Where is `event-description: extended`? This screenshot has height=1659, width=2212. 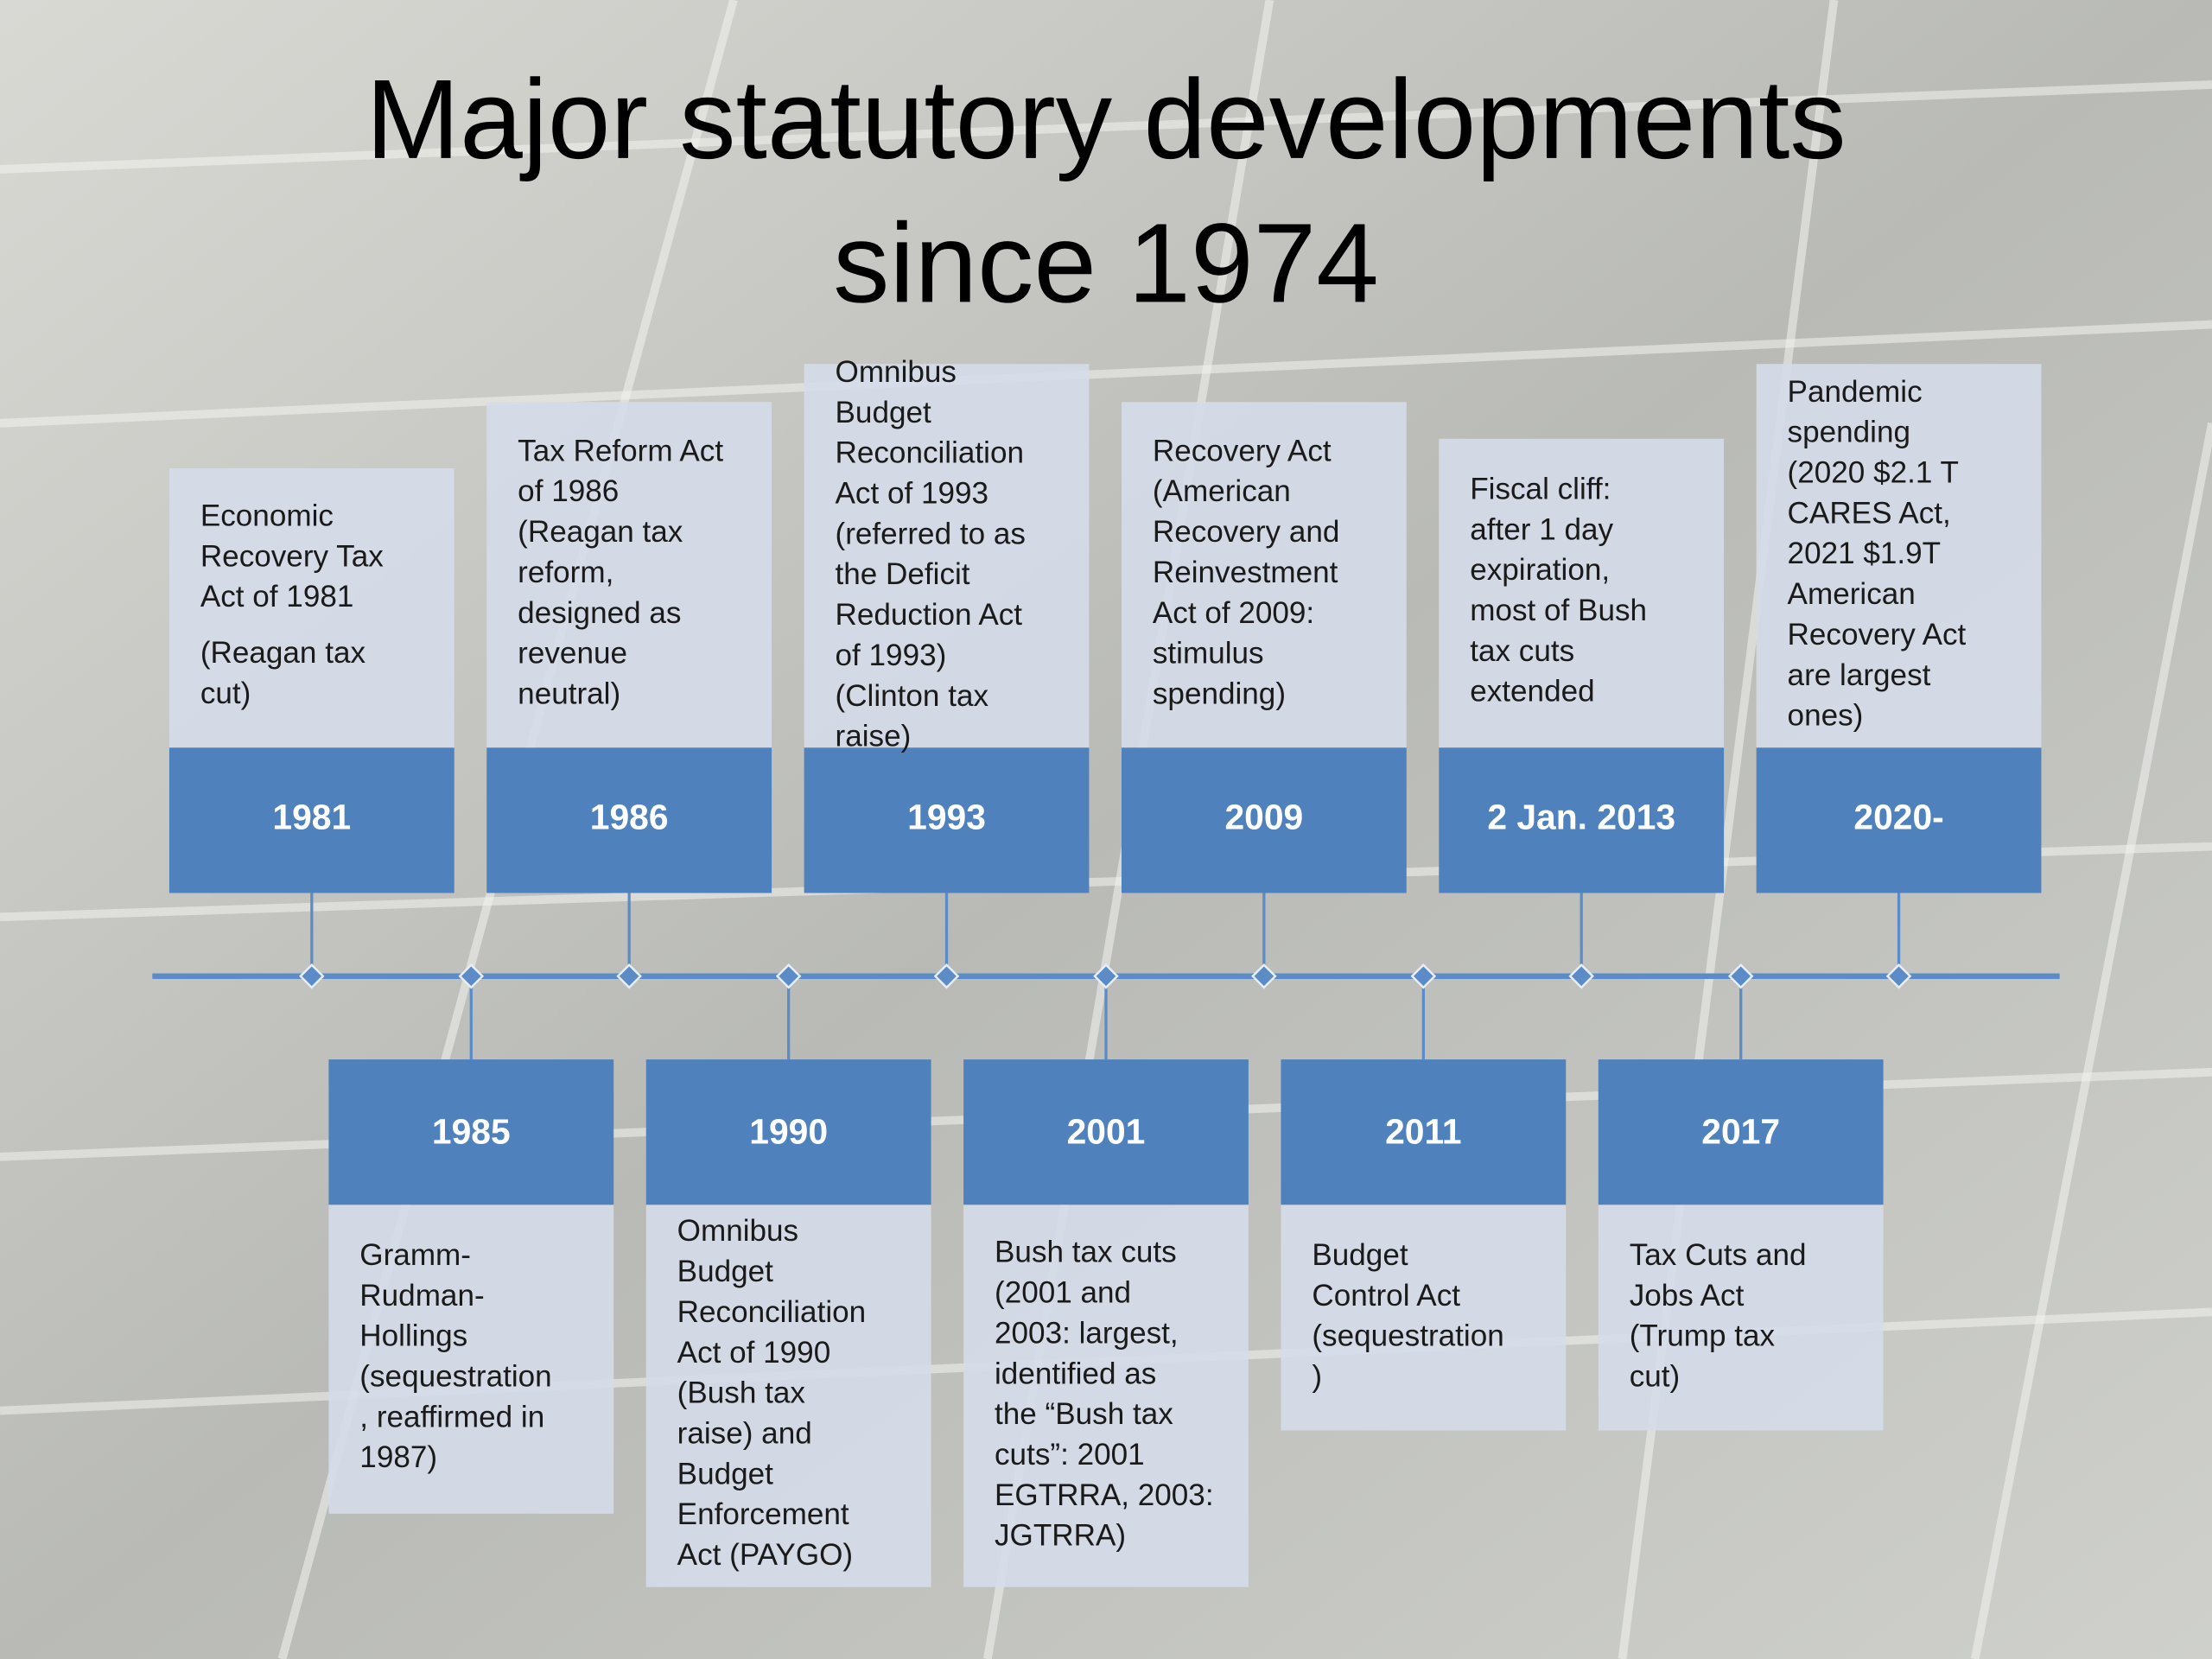
event-description: extended is located at coordinates (1532, 692).